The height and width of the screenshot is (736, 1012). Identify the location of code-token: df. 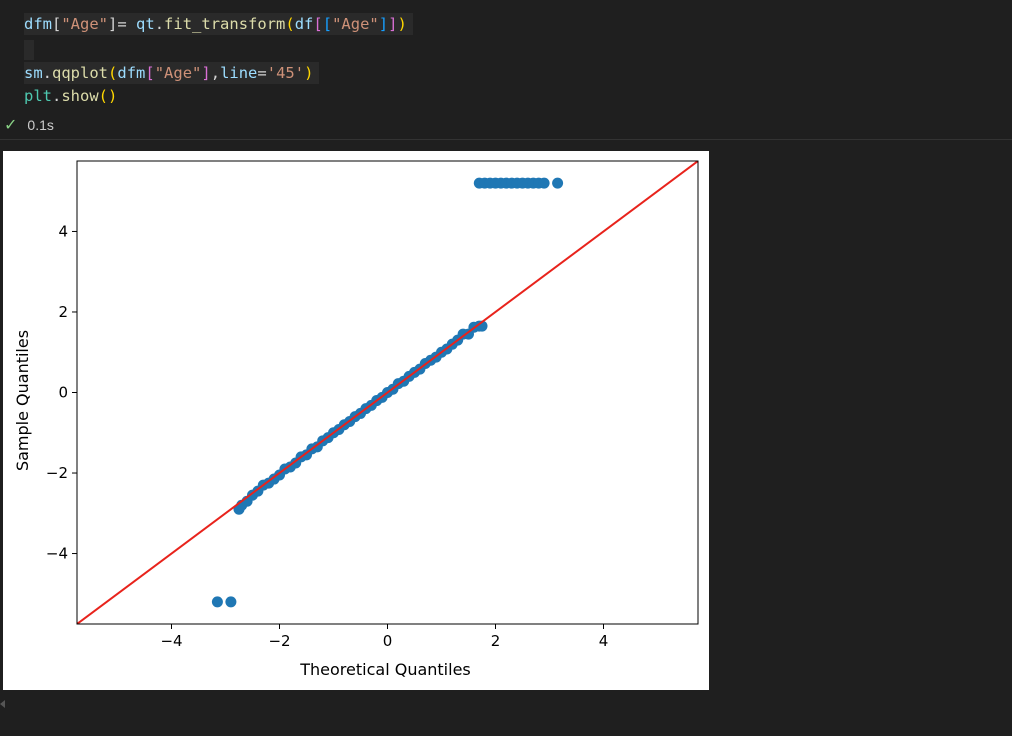
(304, 24).